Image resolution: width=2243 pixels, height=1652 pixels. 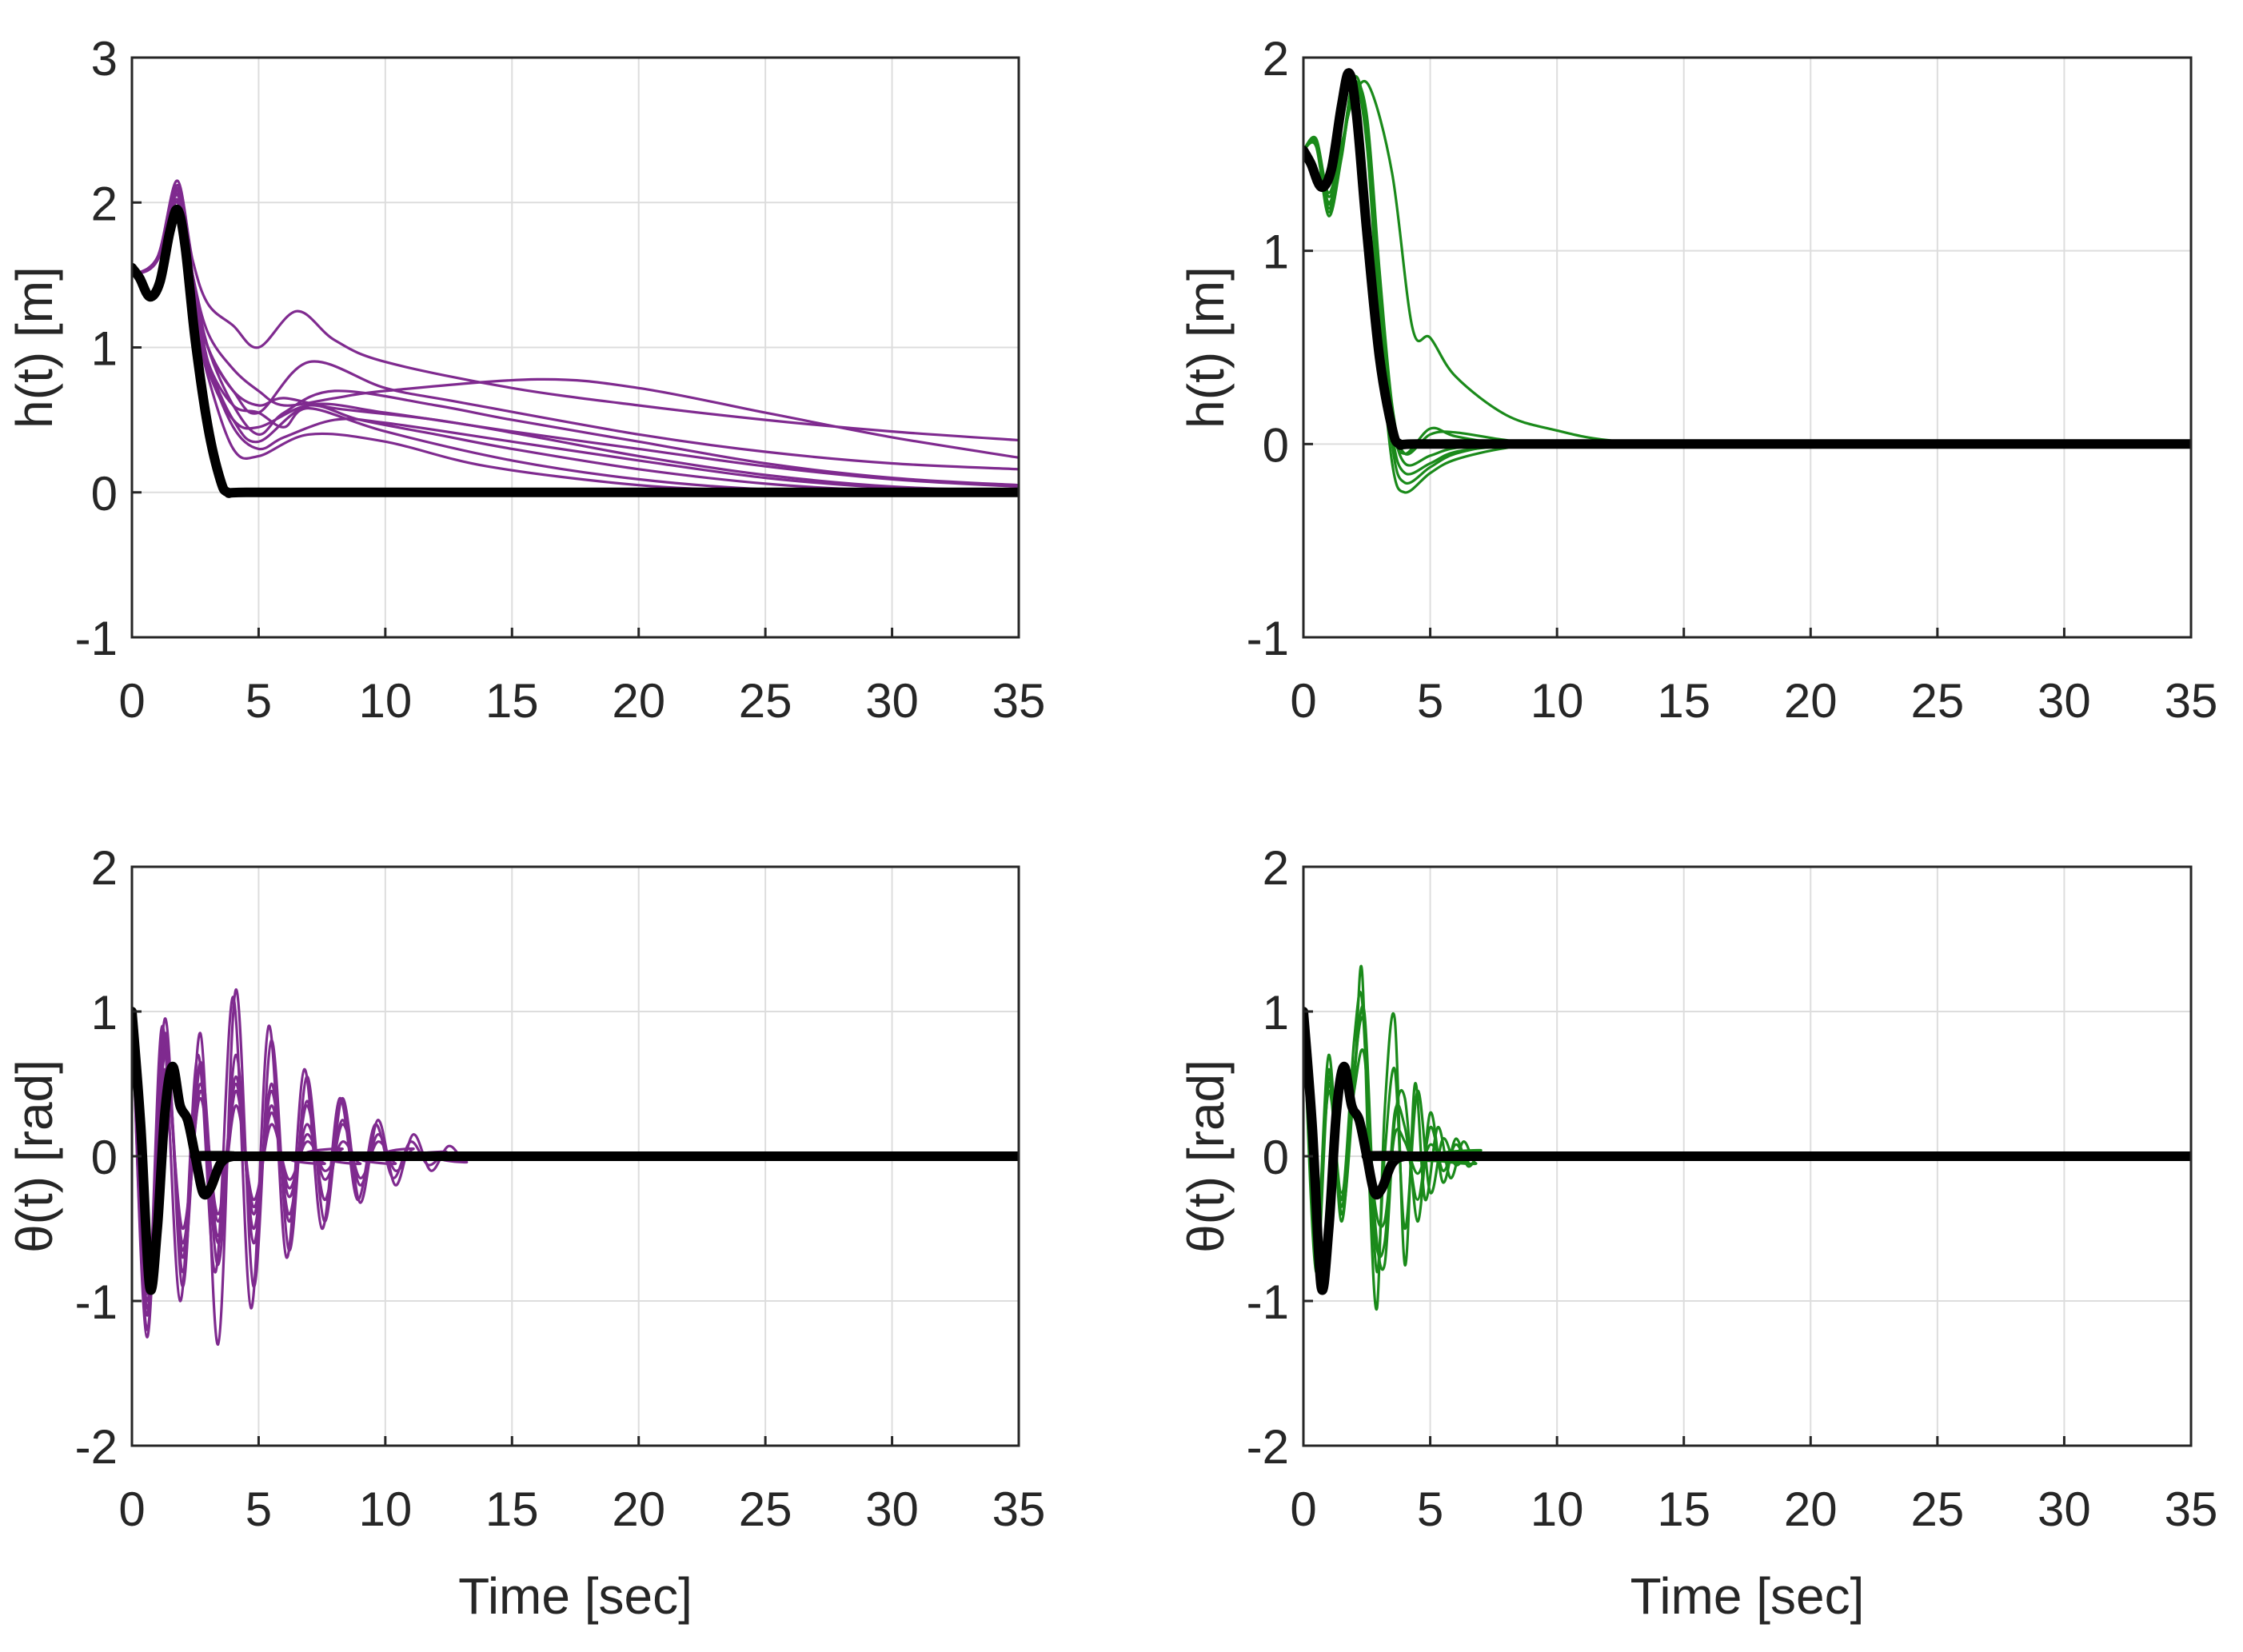 I want to click on axes-frame, so click(x=1747, y=347).